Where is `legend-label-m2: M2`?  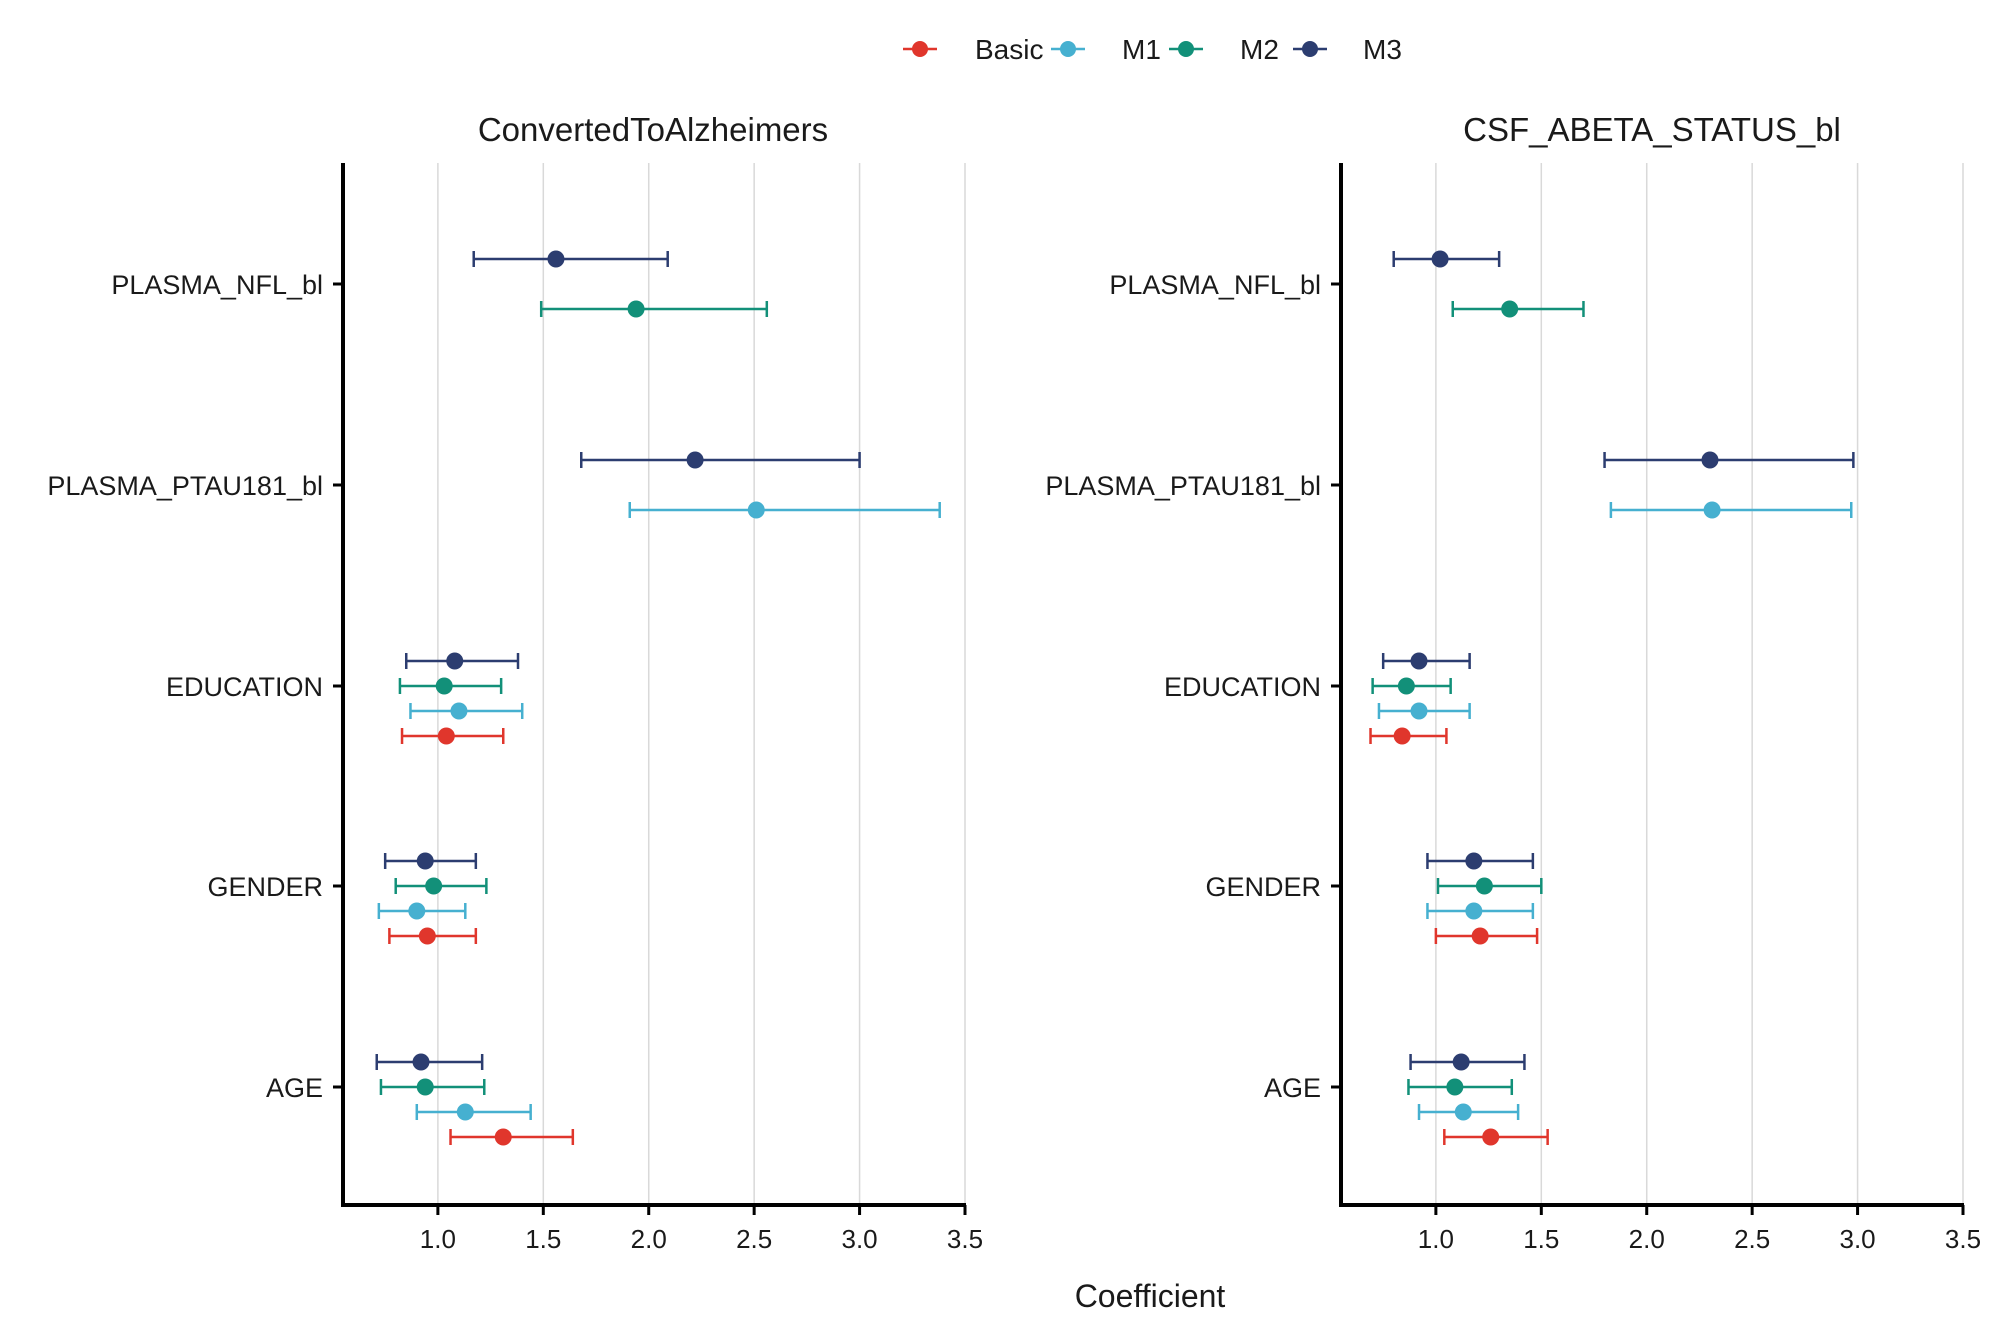 legend-label-m2: M2 is located at coordinates (1259, 49).